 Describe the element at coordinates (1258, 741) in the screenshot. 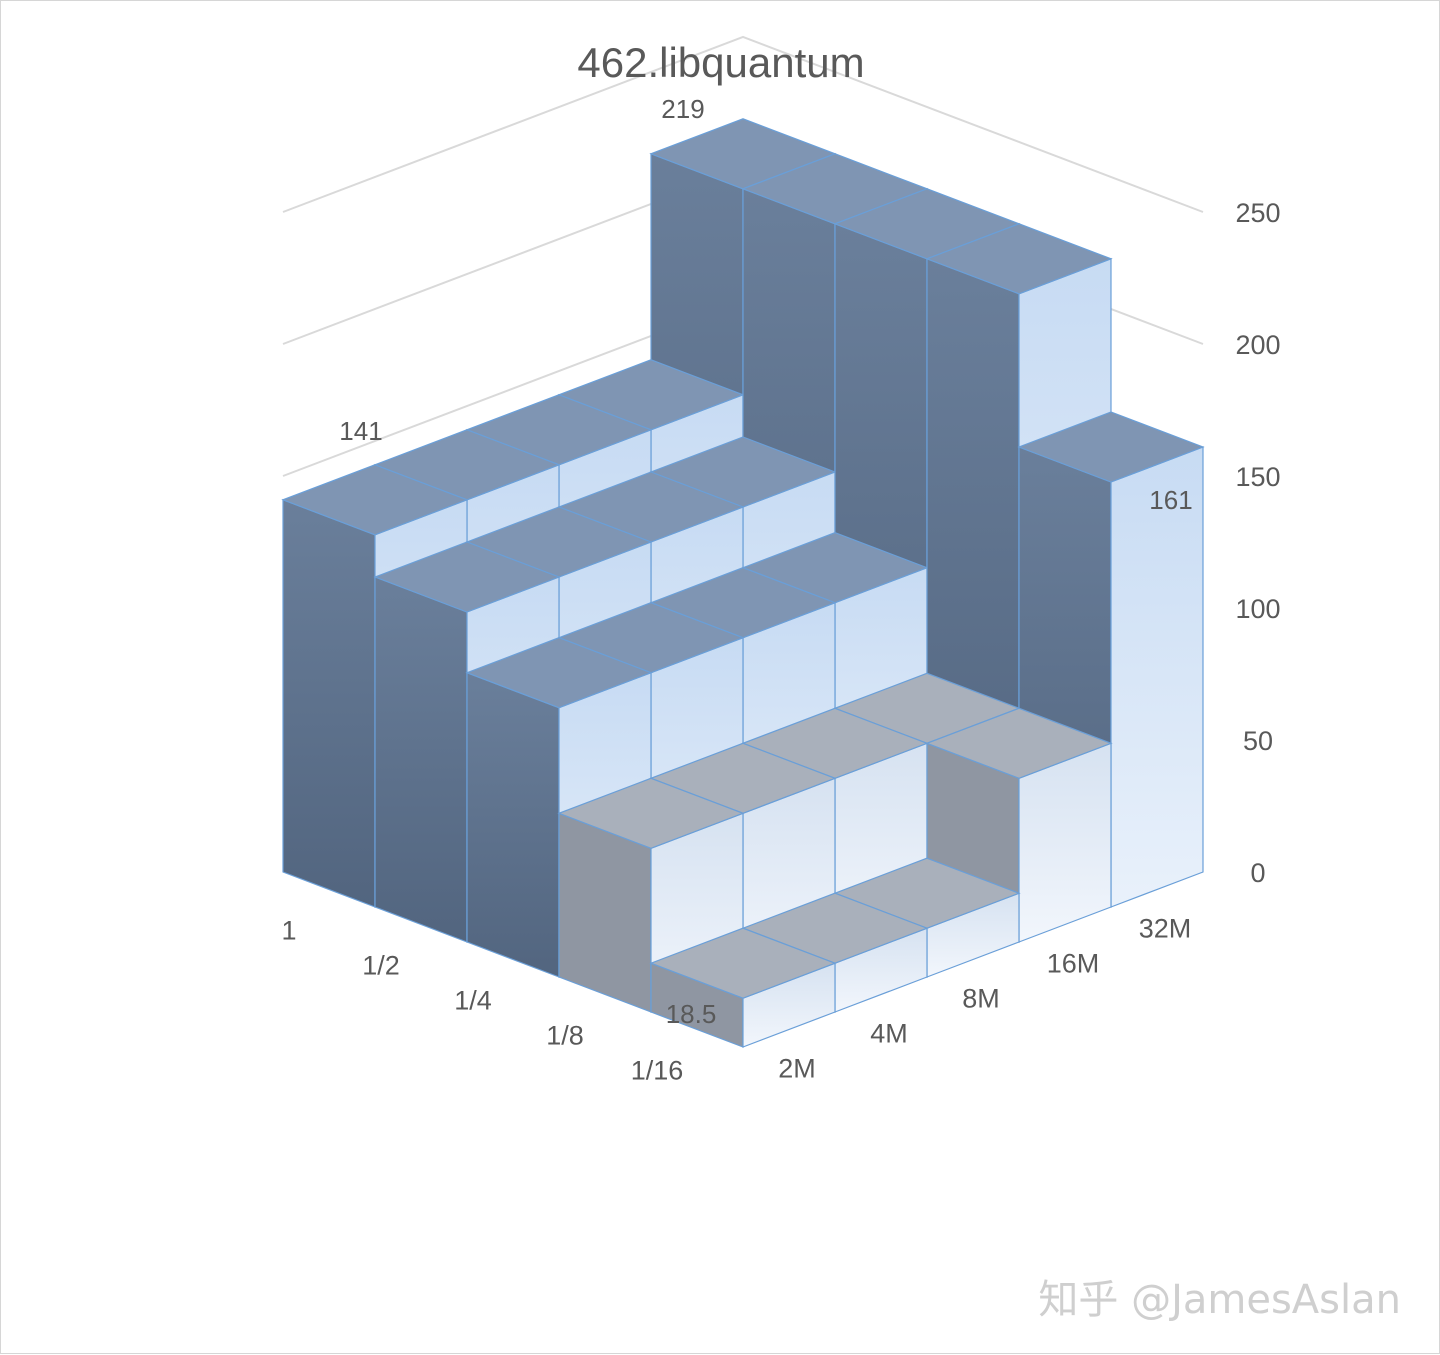

I see `z-tick-label: 50` at that location.